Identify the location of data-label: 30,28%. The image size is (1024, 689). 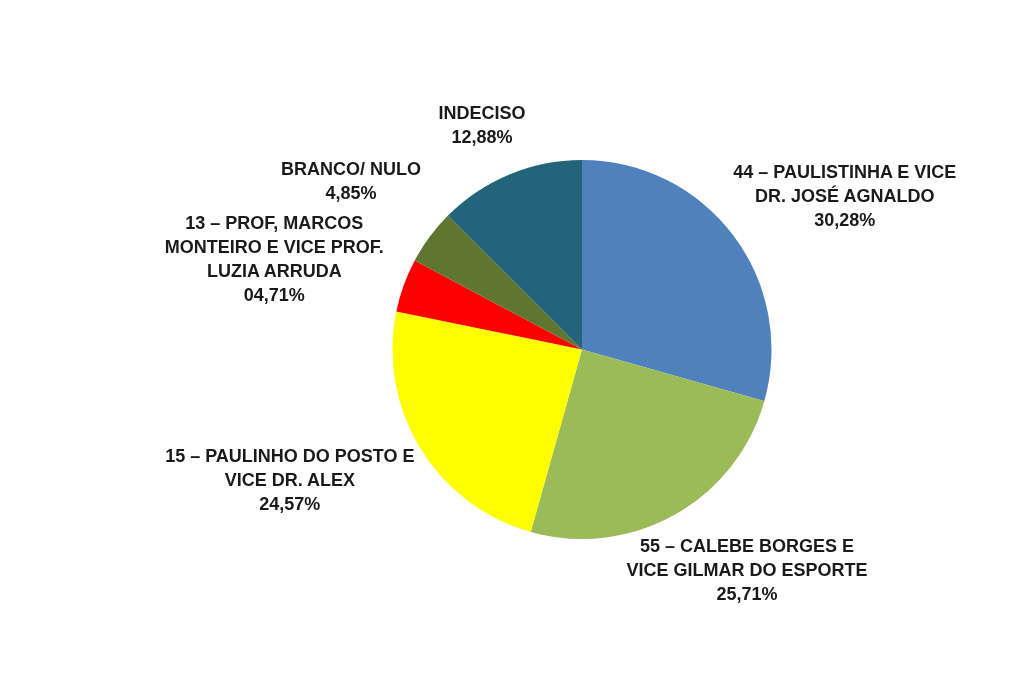
(845, 219).